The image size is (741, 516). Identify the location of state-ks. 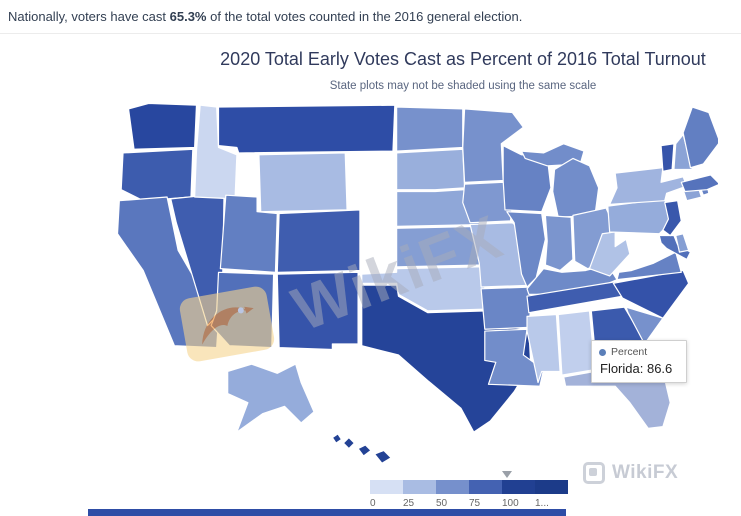
(440, 246).